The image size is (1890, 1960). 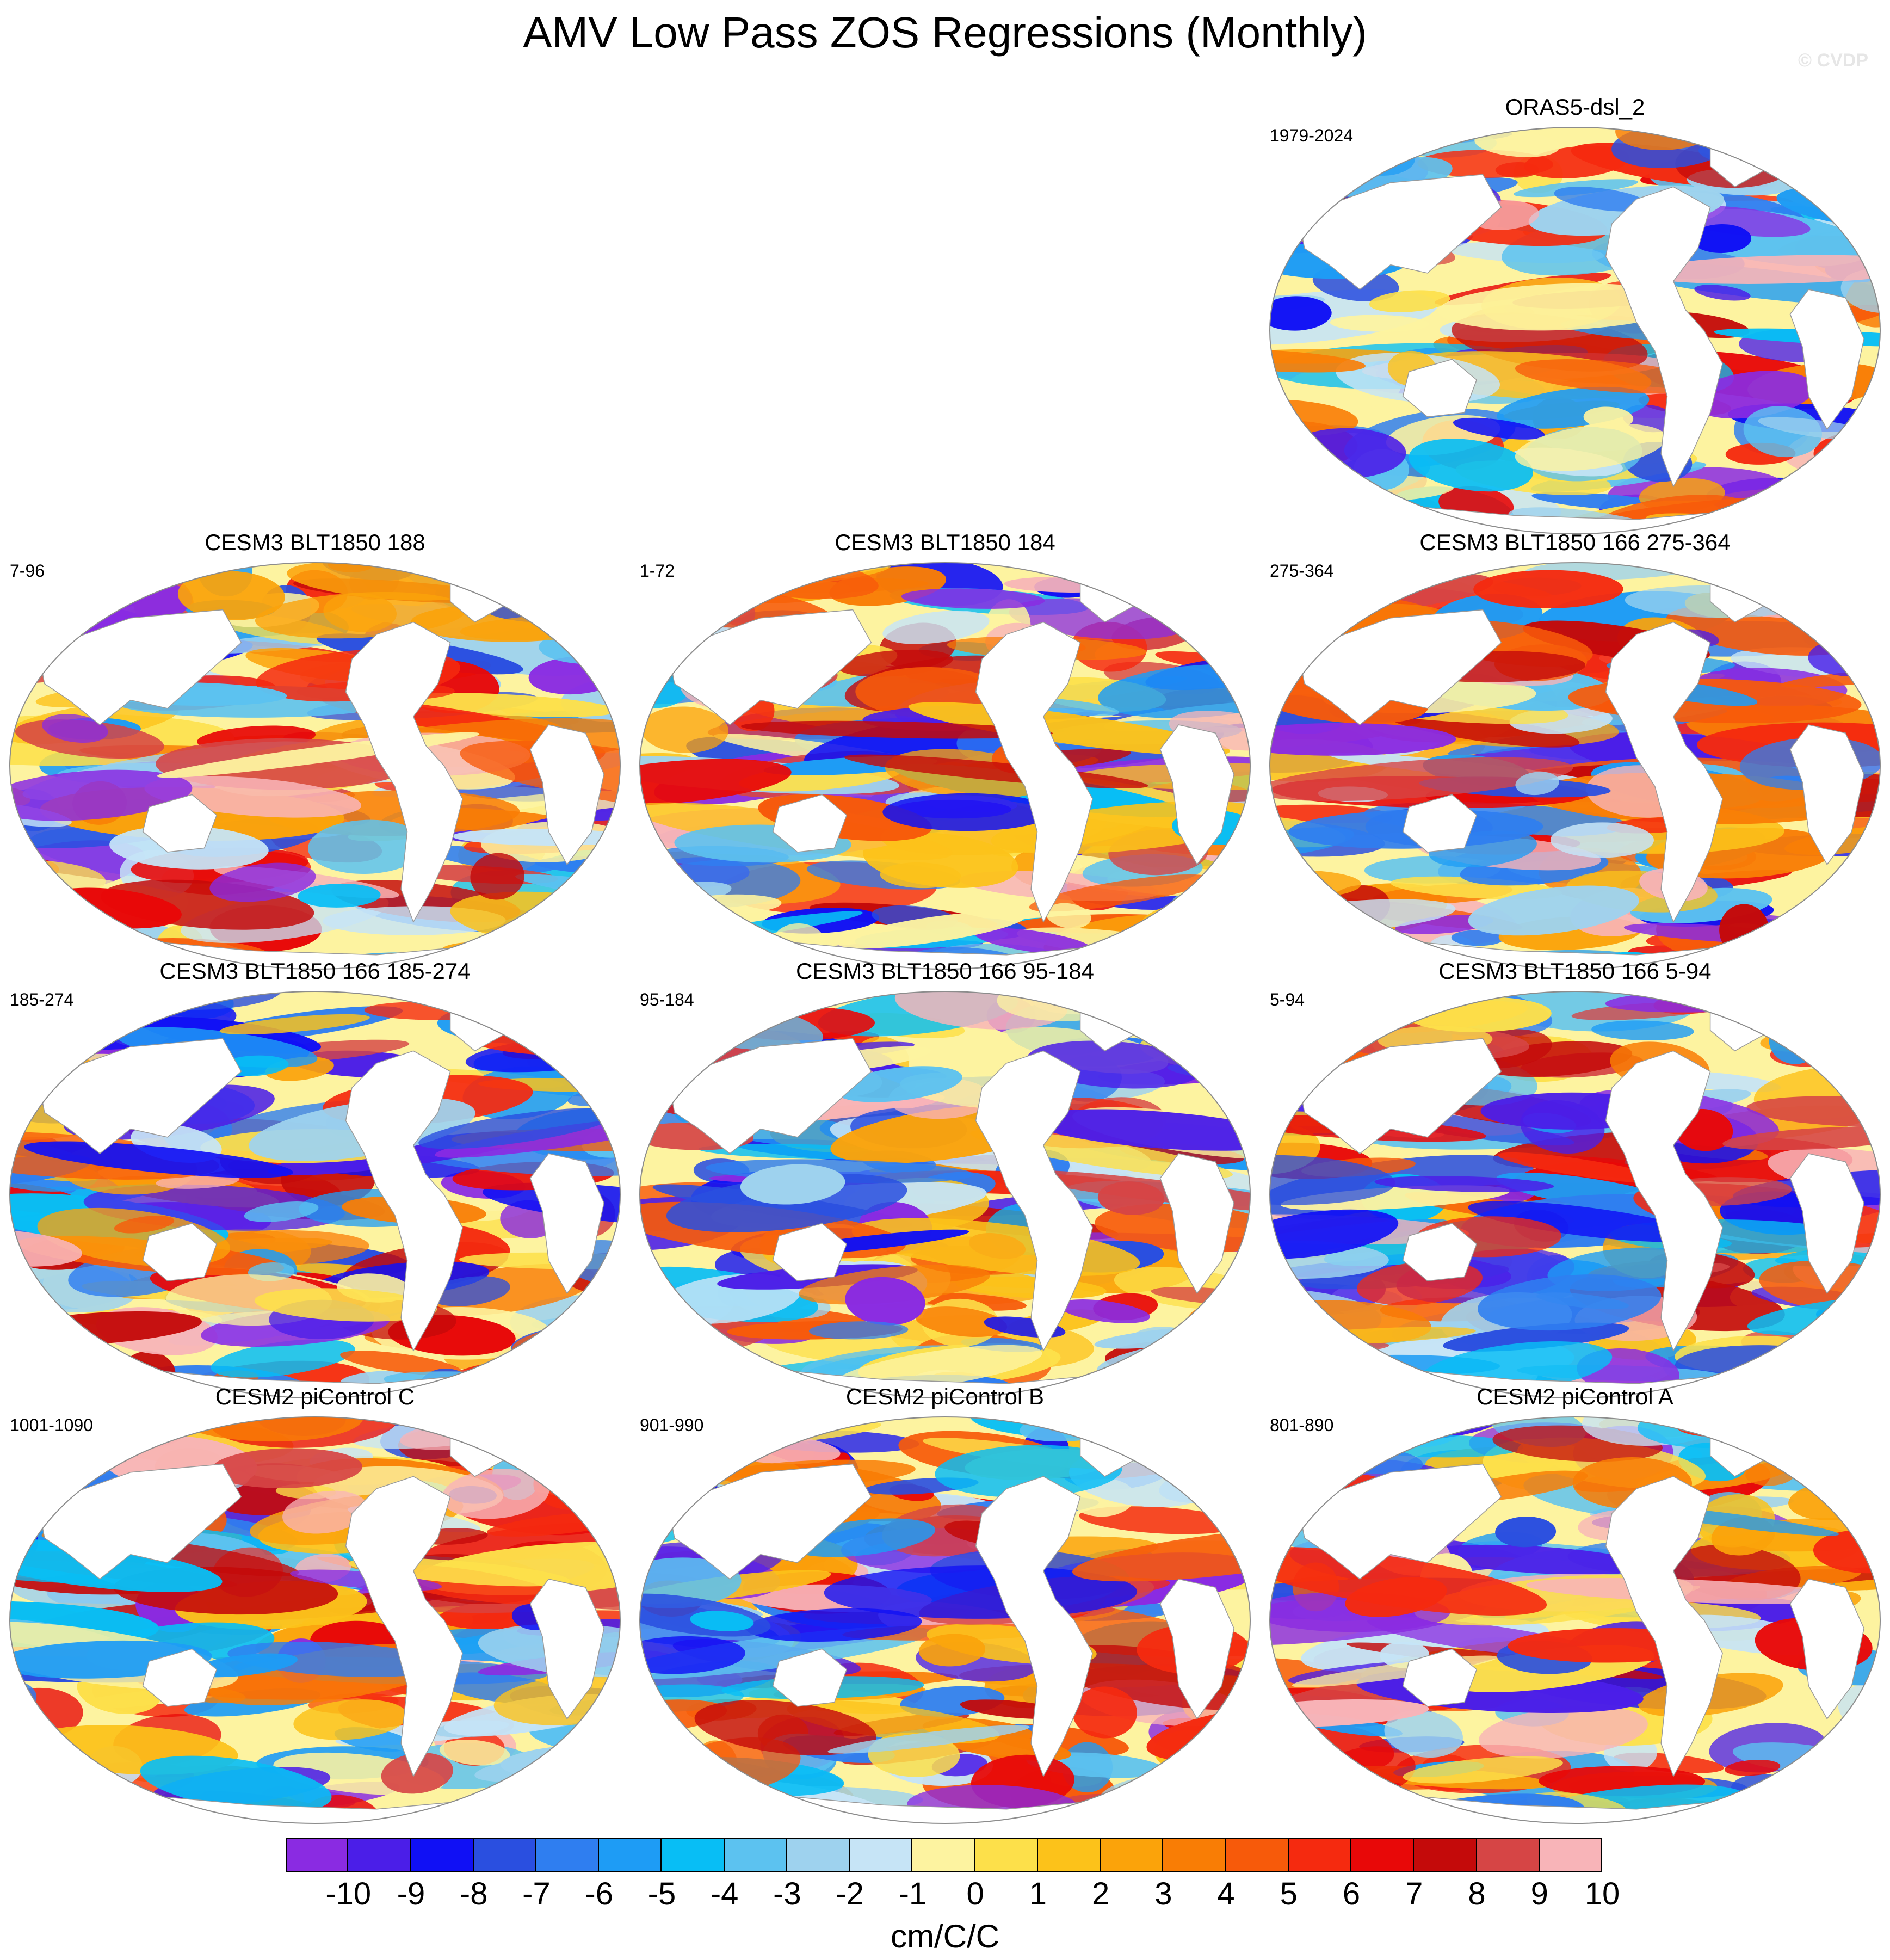 What do you see at coordinates (661, 1894) in the screenshot?
I see `colorbar-tick-label: -5` at bounding box center [661, 1894].